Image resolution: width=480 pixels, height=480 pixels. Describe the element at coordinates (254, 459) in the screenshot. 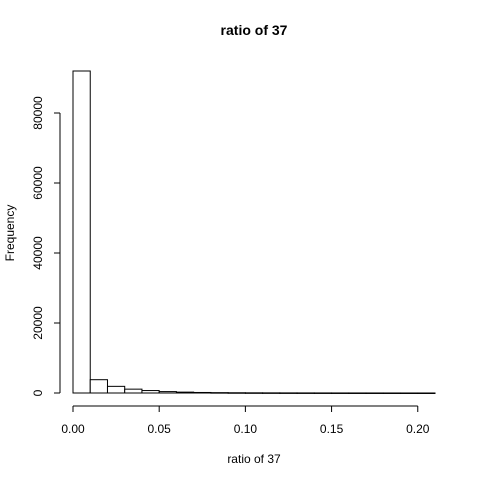

I see `x-axis-label: ratio of 37` at that location.